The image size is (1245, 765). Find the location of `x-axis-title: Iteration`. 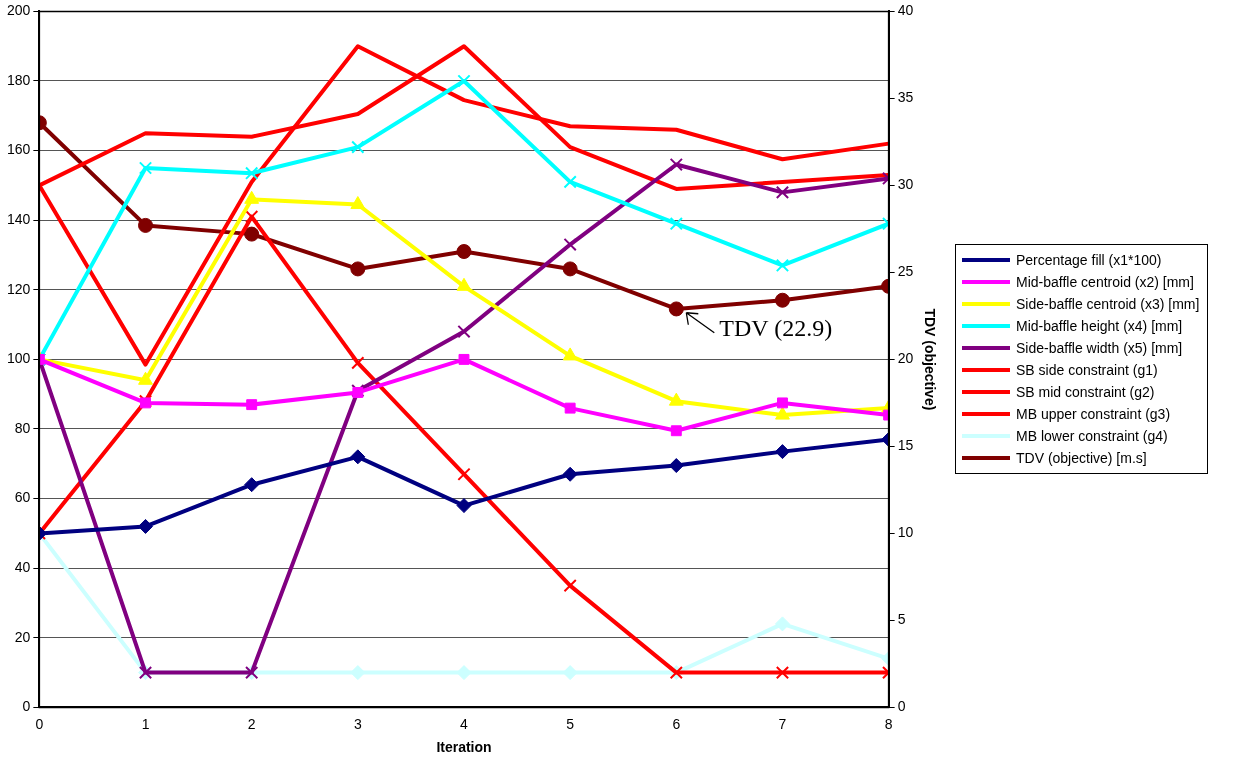

x-axis-title: Iteration is located at coordinates (464, 747).